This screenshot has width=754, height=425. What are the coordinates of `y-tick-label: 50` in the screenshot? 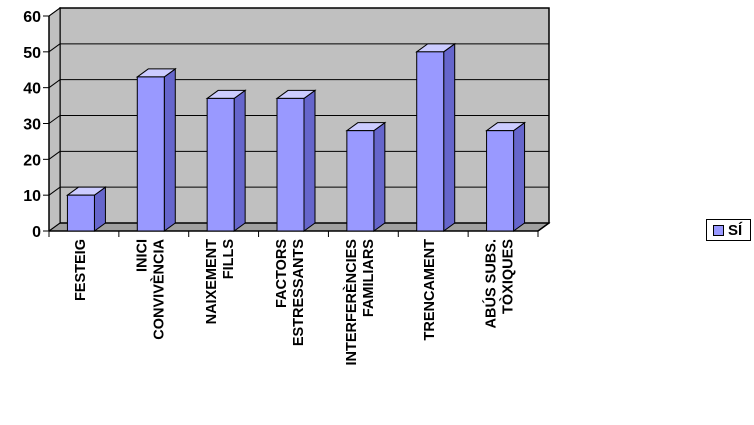 It's located at (32, 53).